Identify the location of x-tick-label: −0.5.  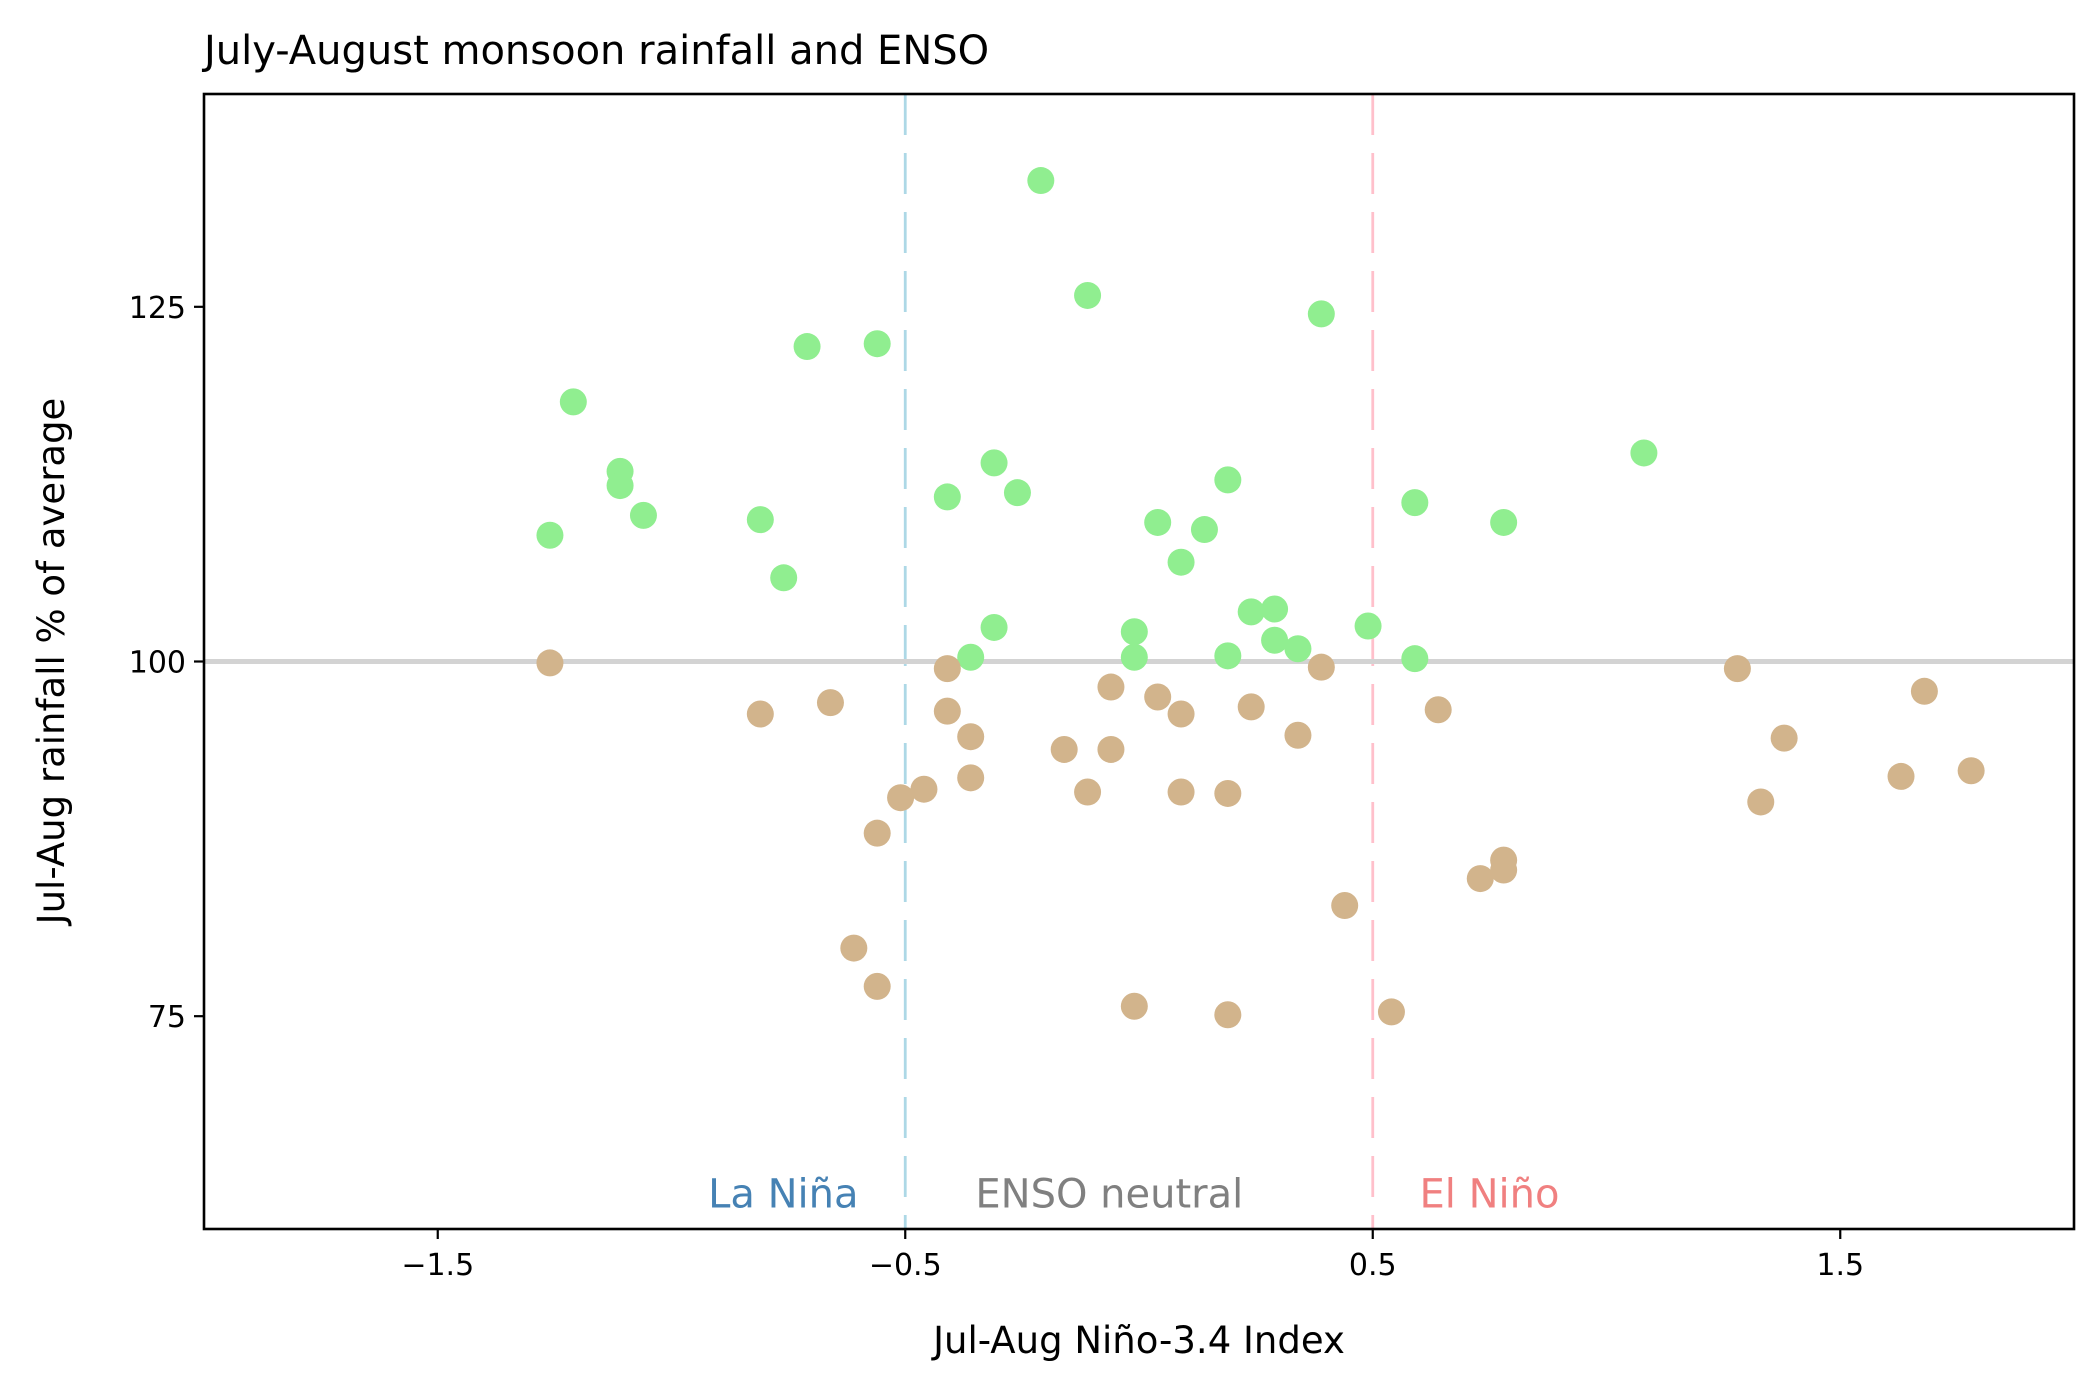
(905, 1265).